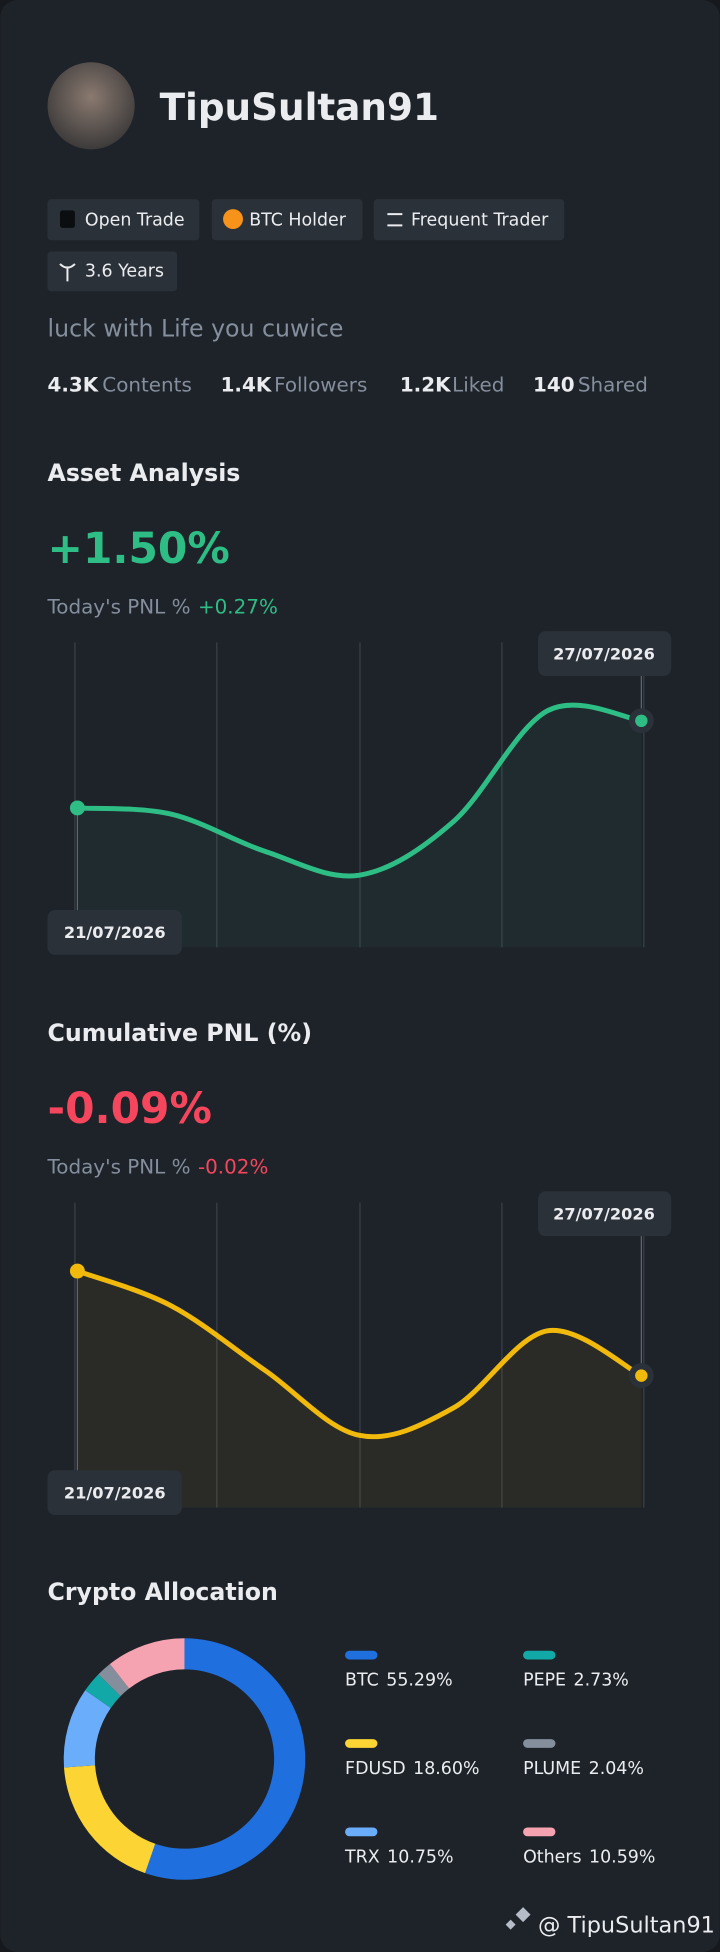  I want to click on legend-name: TRX, so click(362, 1857).